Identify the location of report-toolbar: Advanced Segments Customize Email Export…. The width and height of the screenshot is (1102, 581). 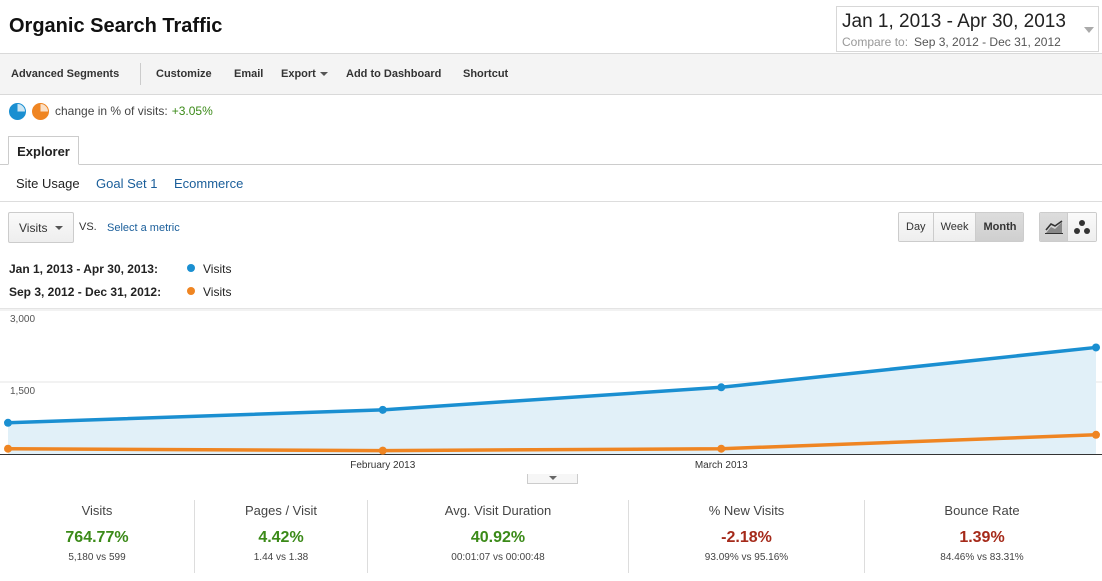
(551, 74).